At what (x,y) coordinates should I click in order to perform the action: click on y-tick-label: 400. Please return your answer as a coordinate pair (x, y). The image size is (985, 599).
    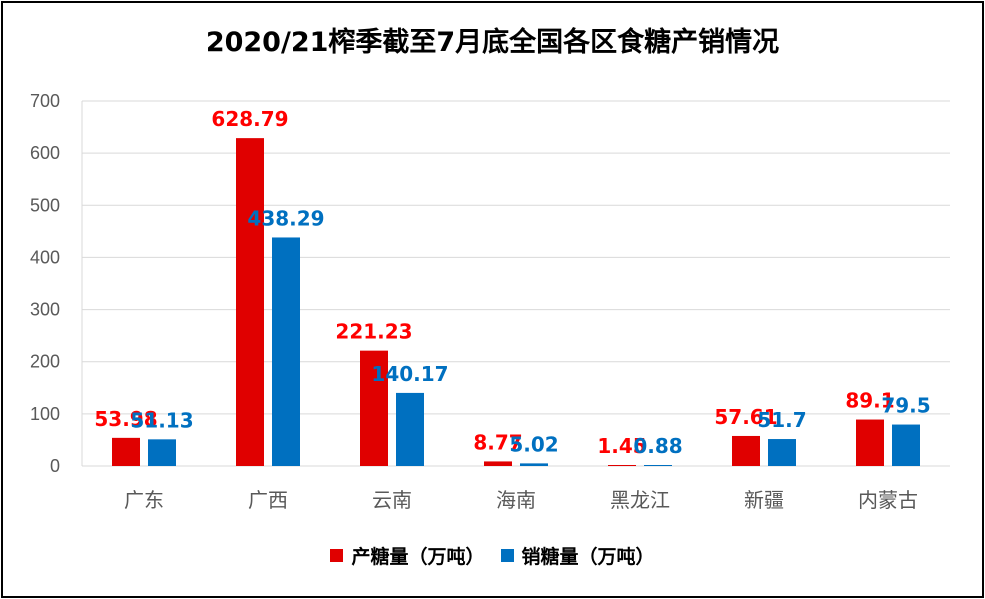
    Looking at the image, I should click on (45, 257).